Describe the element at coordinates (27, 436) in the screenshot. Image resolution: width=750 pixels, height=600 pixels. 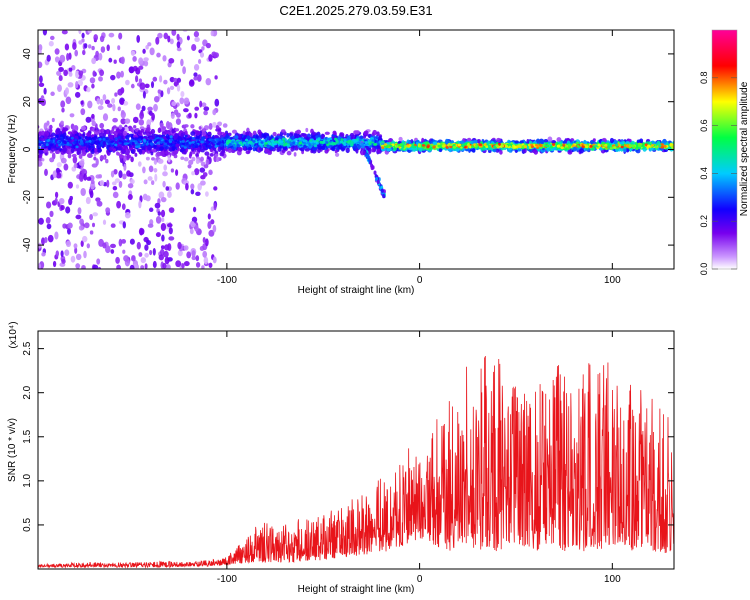
I see `snr-y-tick-label: 1.5` at that location.